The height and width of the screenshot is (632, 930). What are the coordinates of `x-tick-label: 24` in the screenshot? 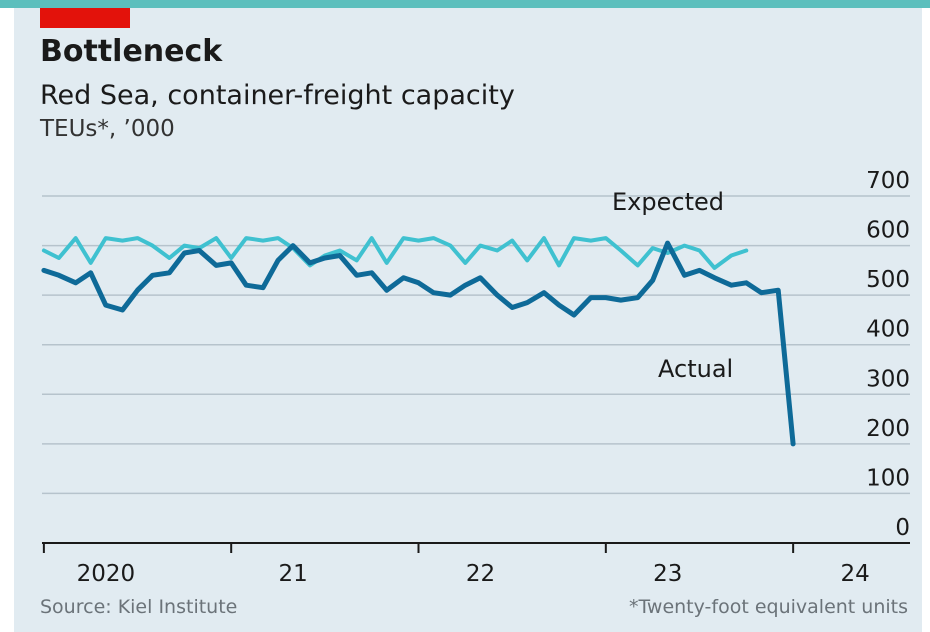 It's located at (855, 574).